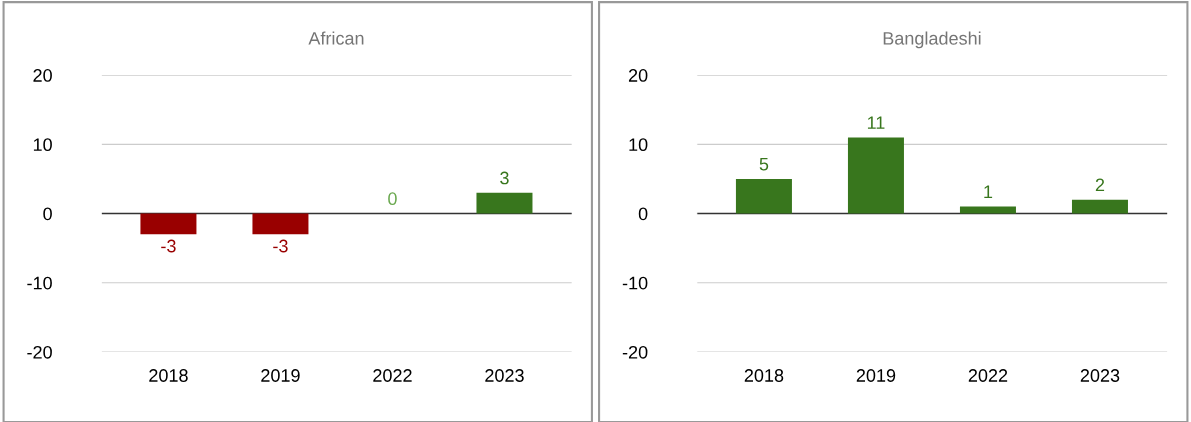 The height and width of the screenshot is (422, 1191). I want to click on data-label: 1, so click(988, 192).